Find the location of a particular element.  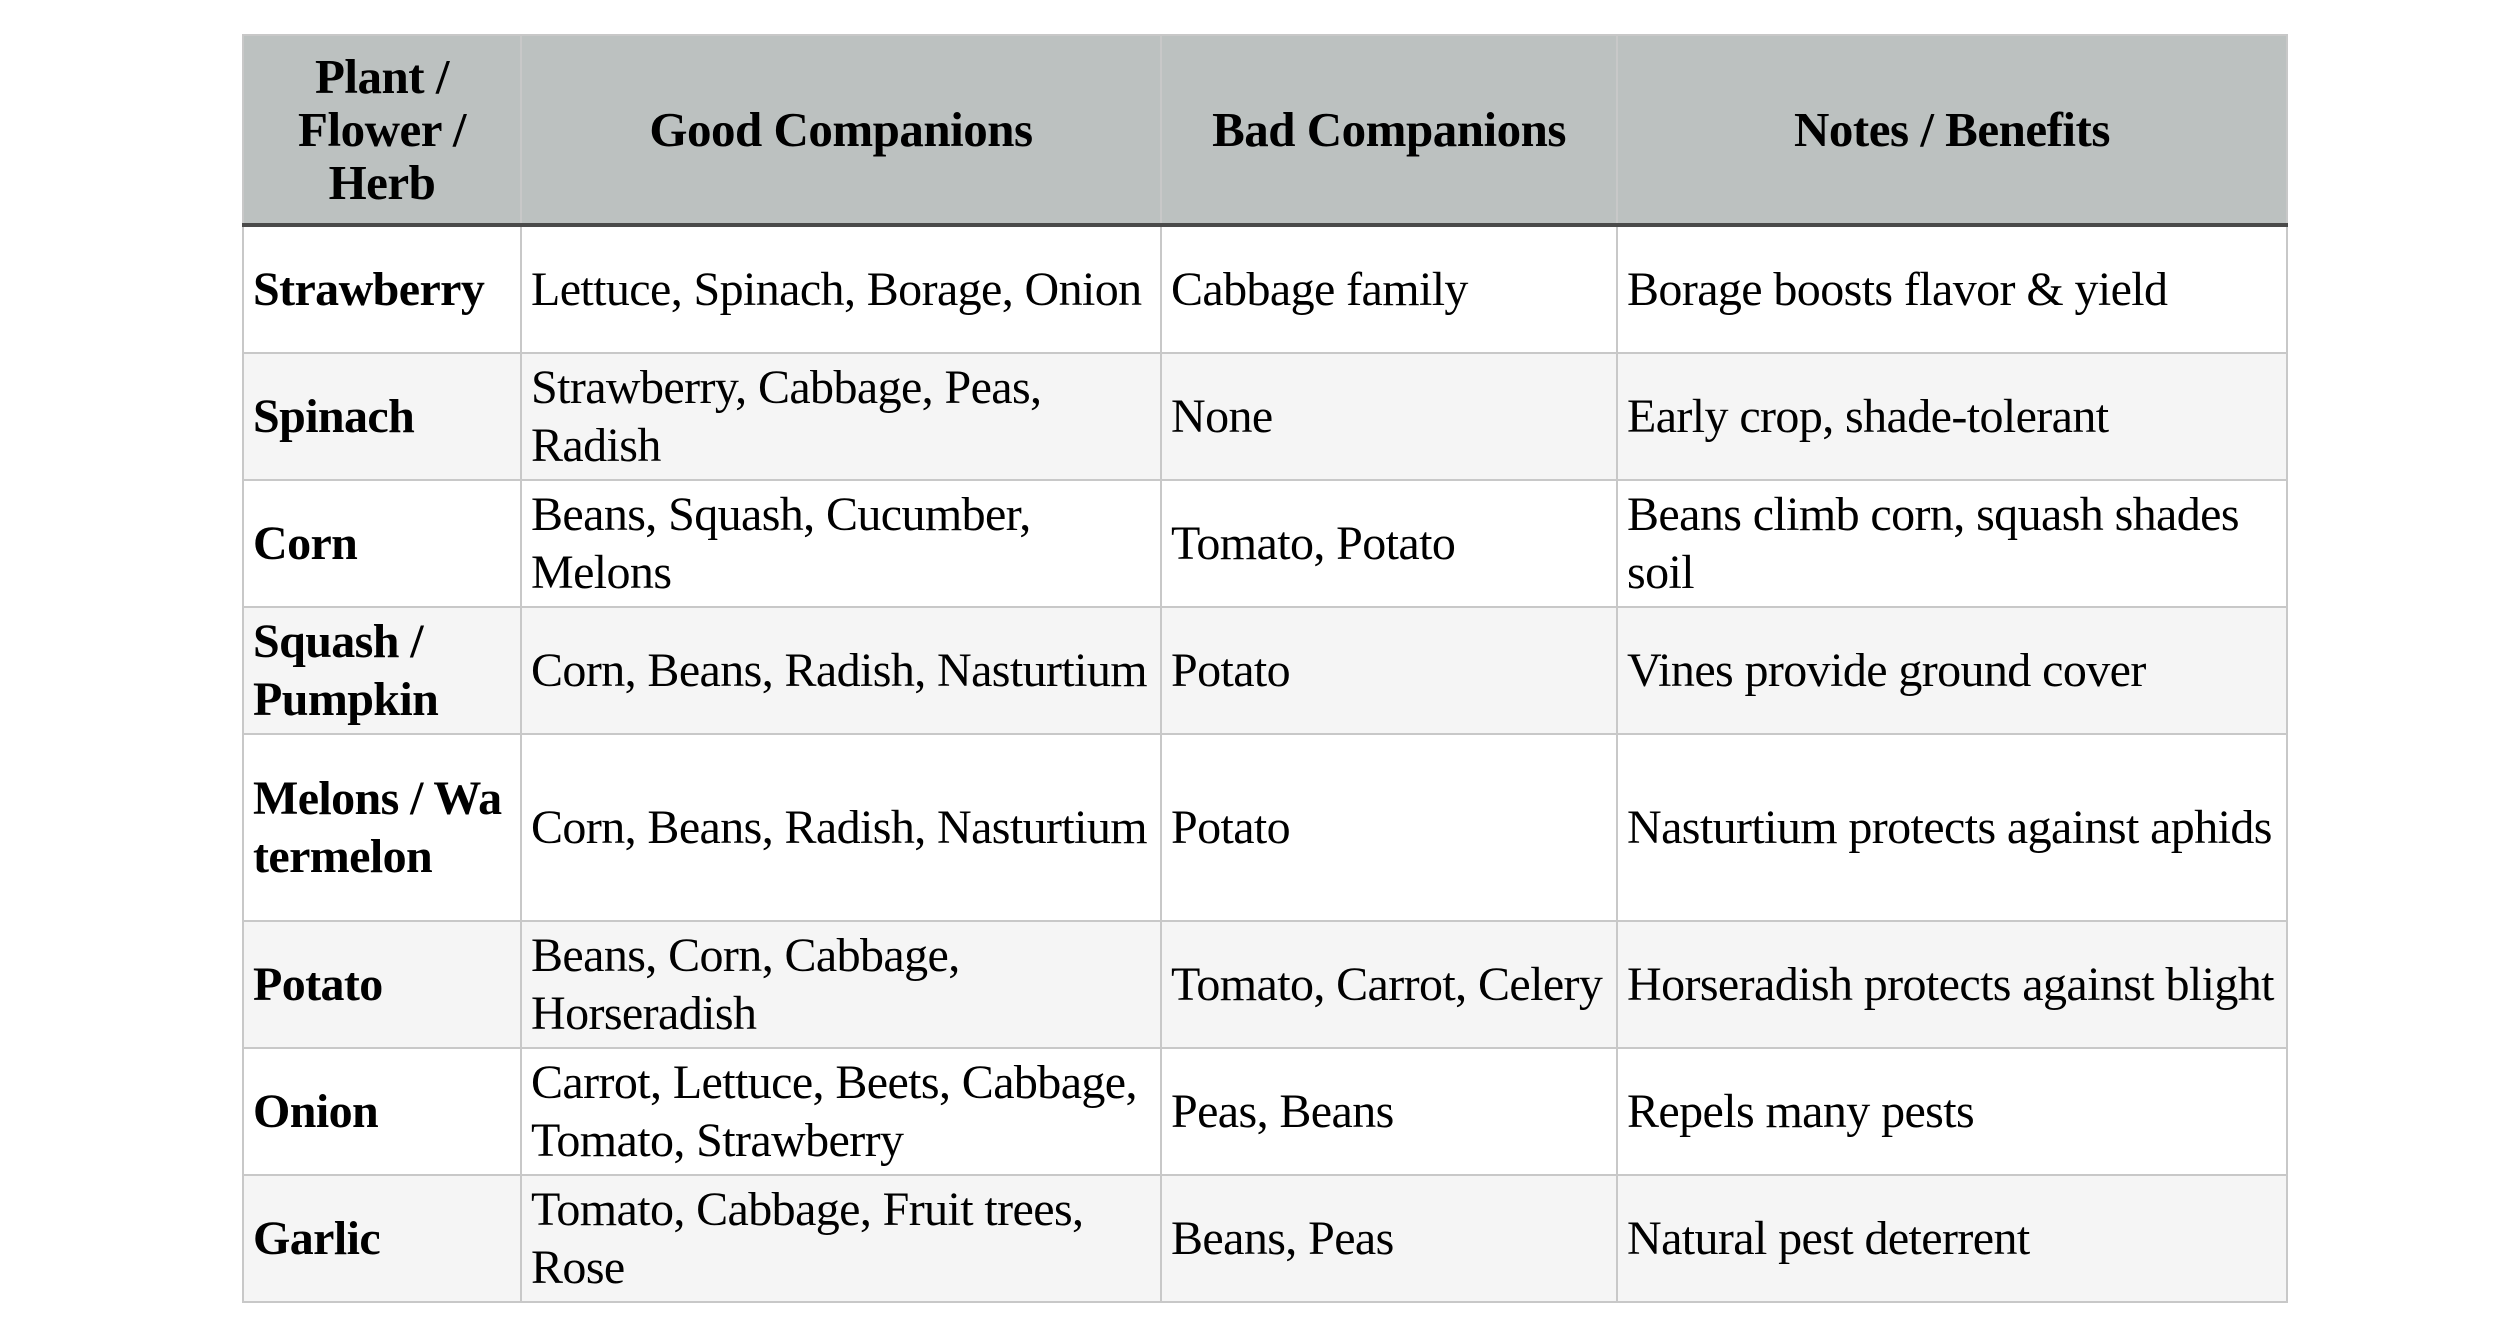

header-plant: Plant / Flower / Herb is located at coordinates (382, 130).